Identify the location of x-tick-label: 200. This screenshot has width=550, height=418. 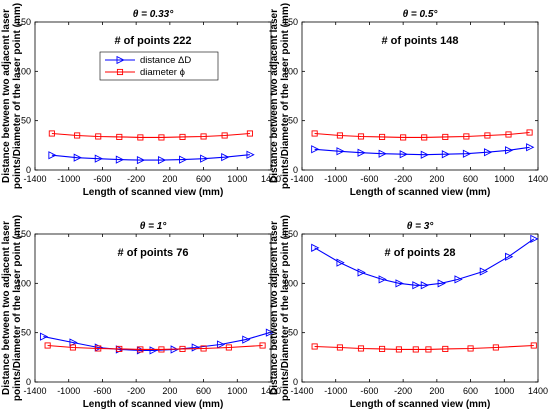
(436, 391).